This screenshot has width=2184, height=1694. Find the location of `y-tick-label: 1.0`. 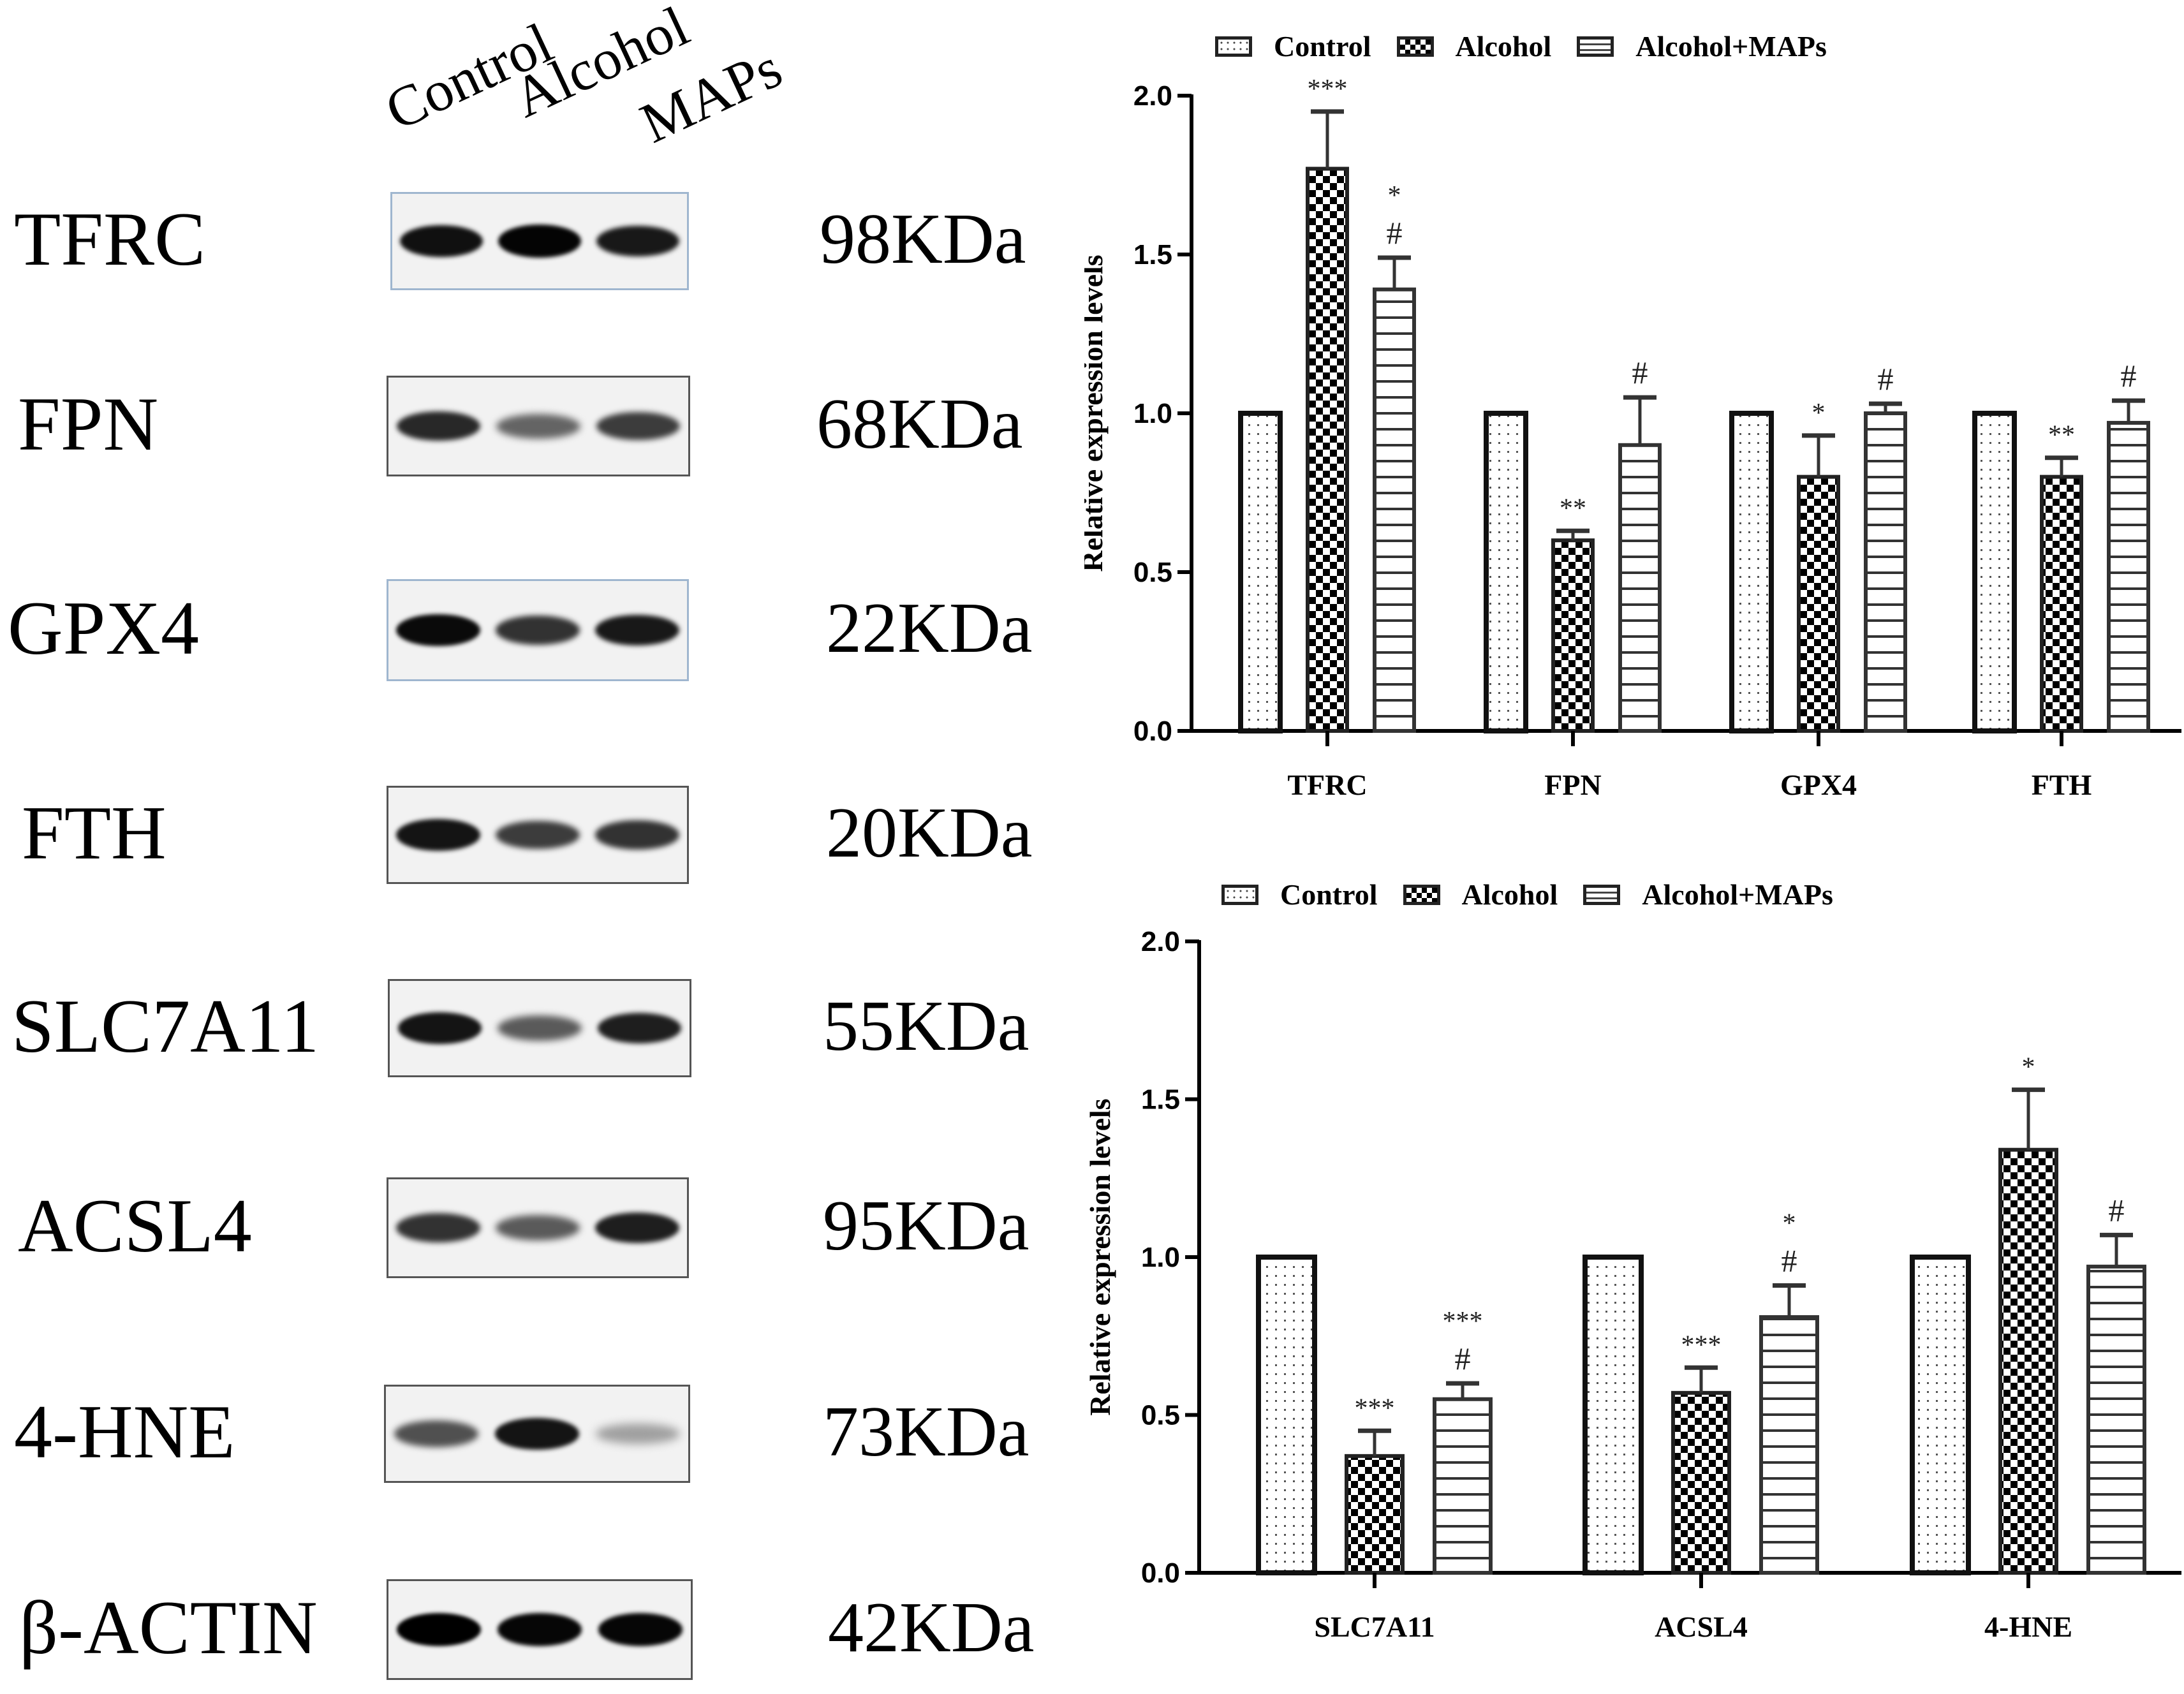

y-tick-label: 1.0 is located at coordinates (1152, 414).